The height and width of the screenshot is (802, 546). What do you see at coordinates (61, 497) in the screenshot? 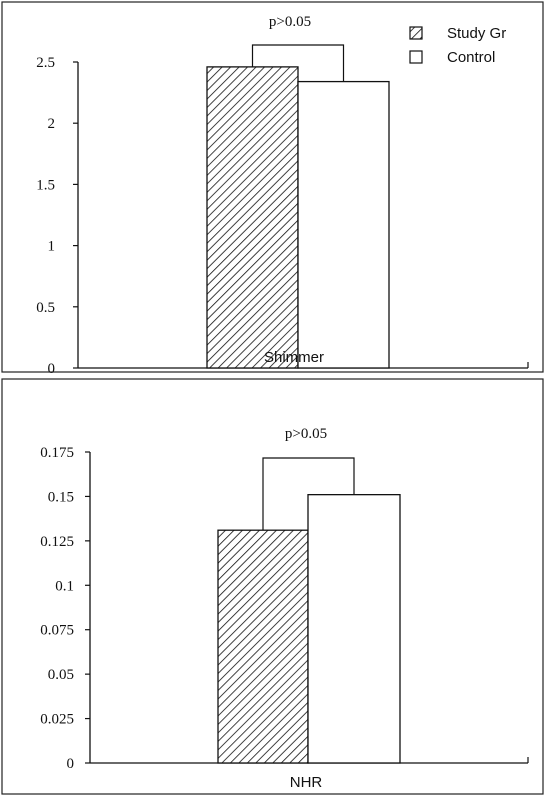
I see `y-tick-label: 0.15` at bounding box center [61, 497].